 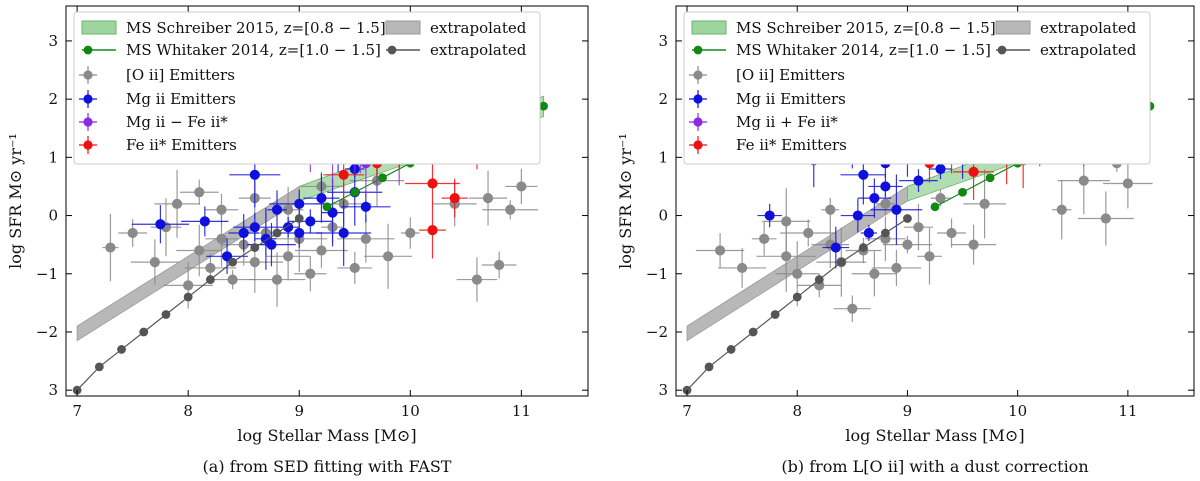 I want to click on x-tick-label: 11, so click(x=521, y=411).